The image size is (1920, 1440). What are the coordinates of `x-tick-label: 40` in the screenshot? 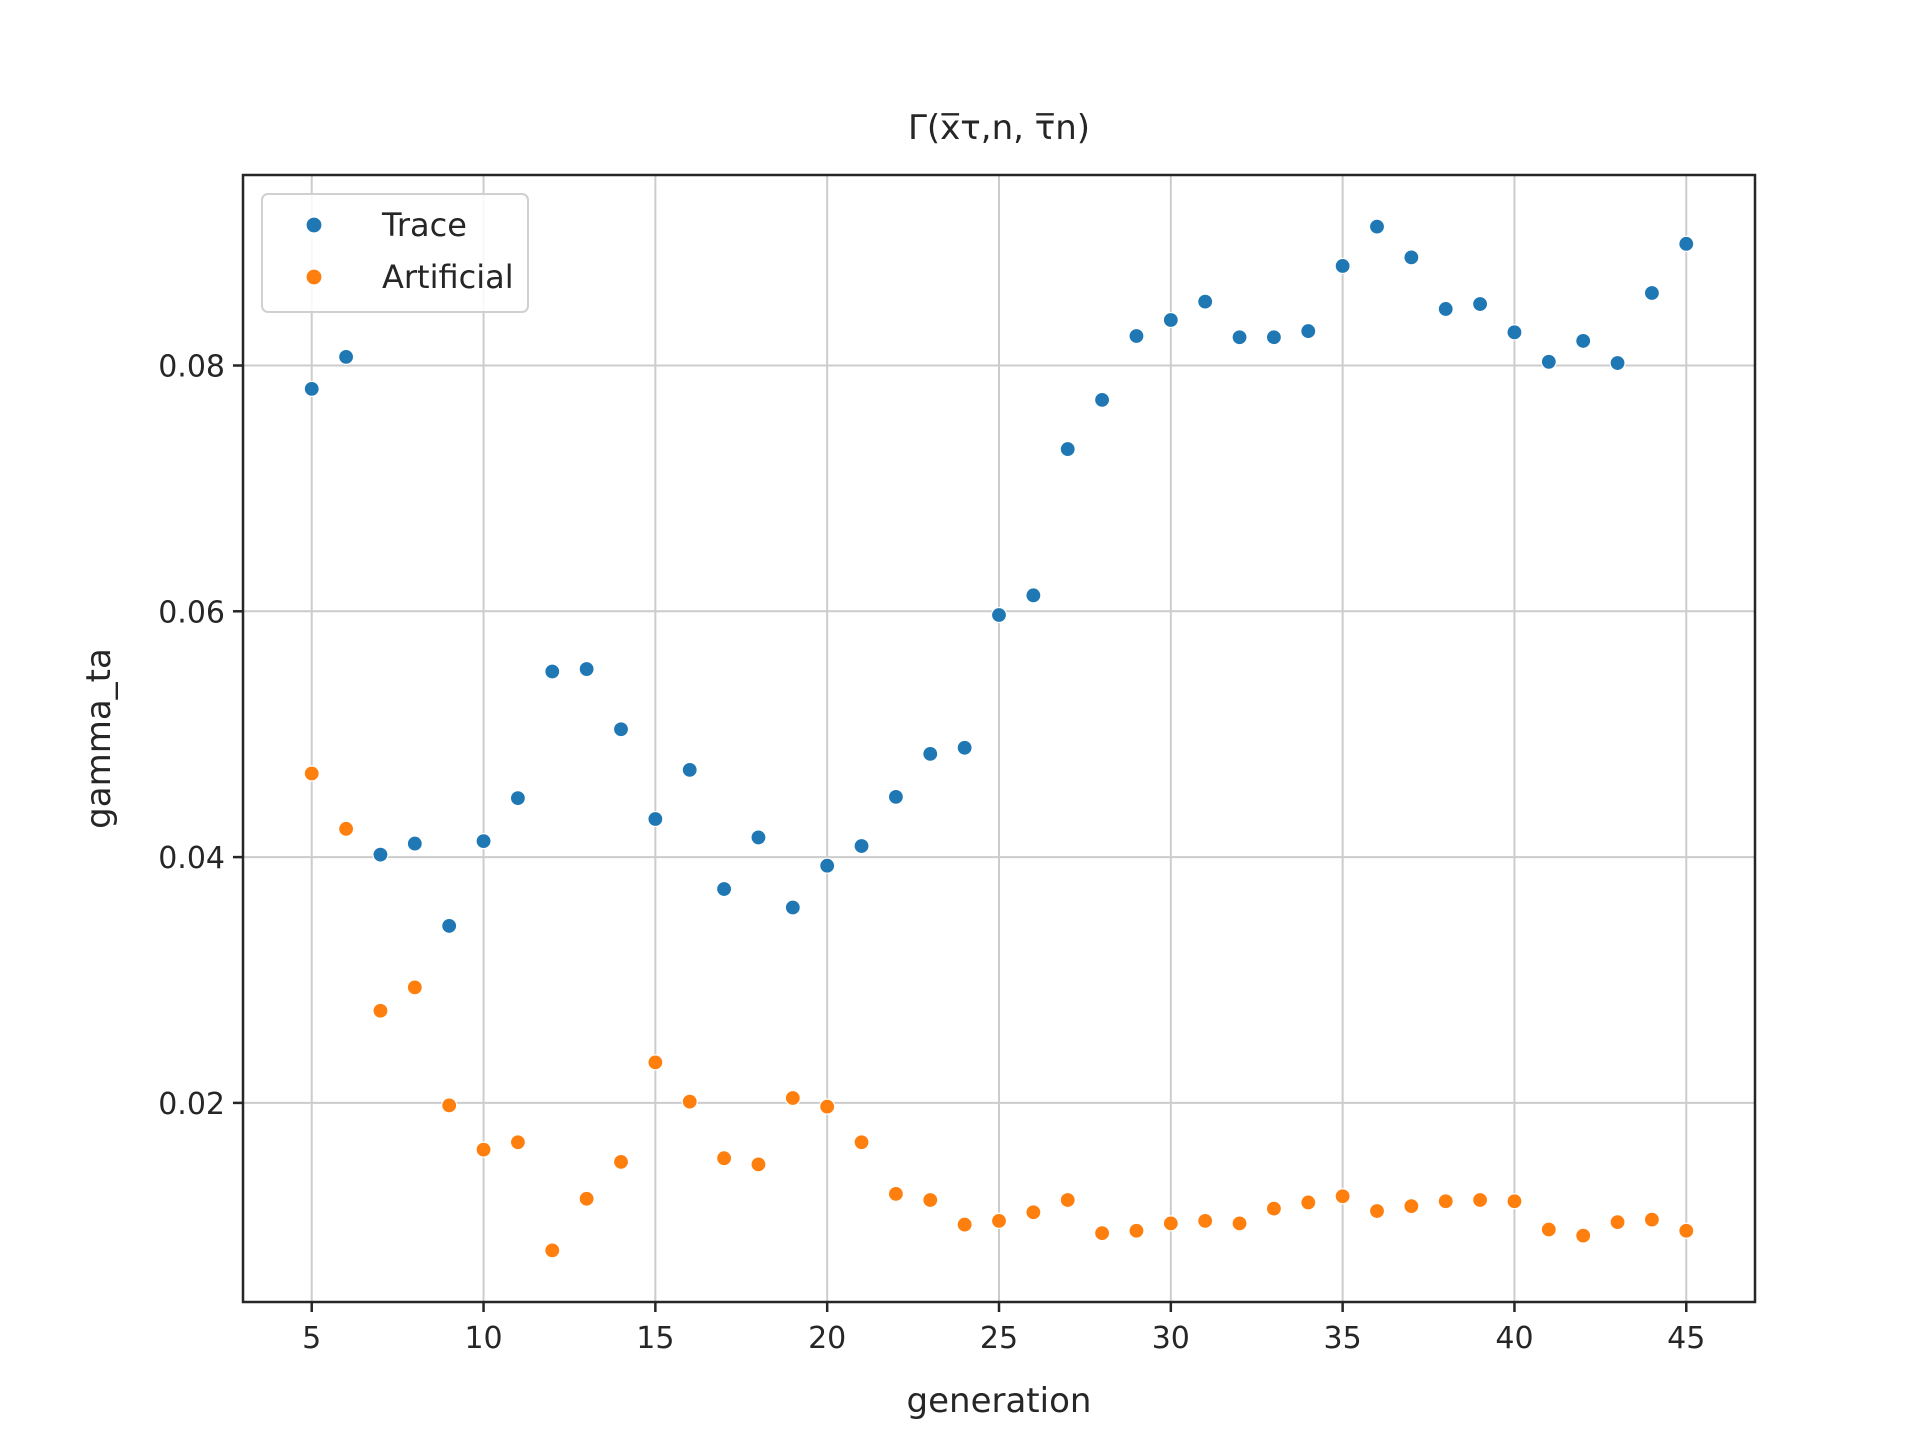 It's located at (1514, 1338).